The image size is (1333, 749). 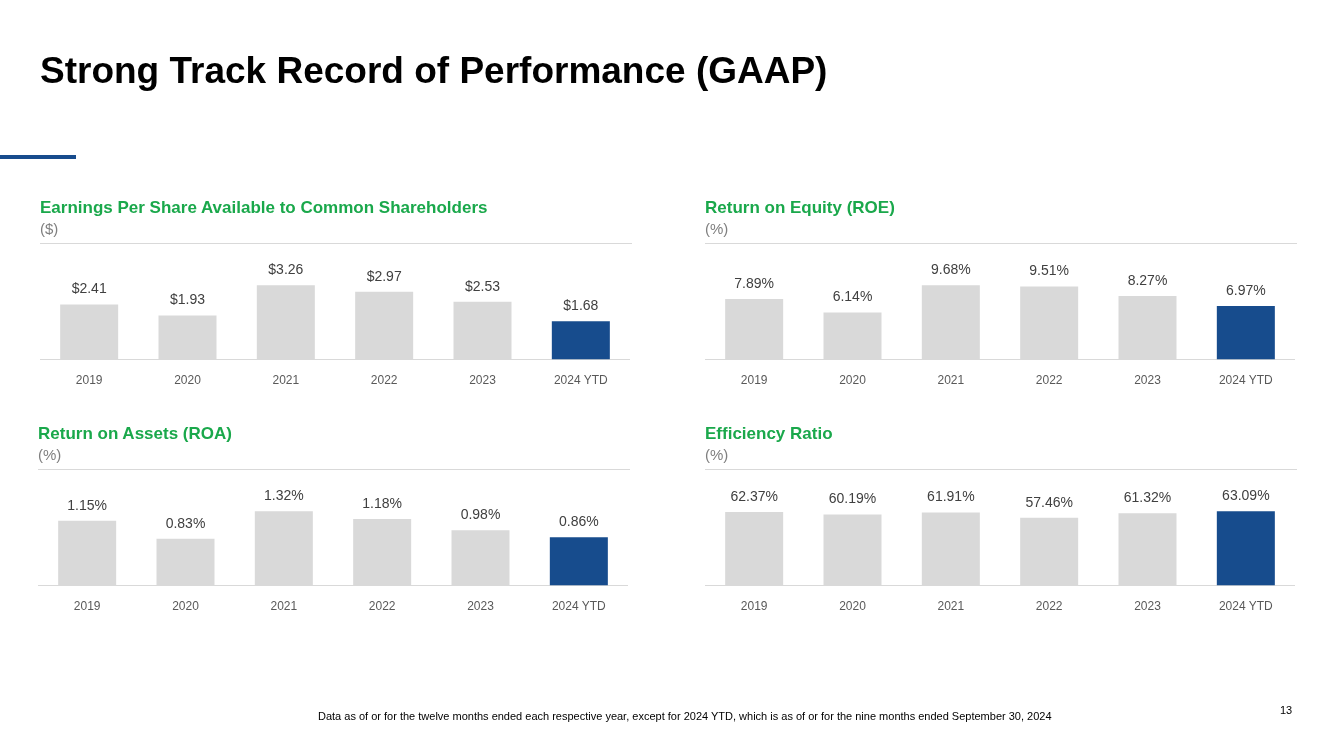 What do you see at coordinates (1147, 279) in the screenshot?
I see `data-label: 8.27%` at bounding box center [1147, 279].